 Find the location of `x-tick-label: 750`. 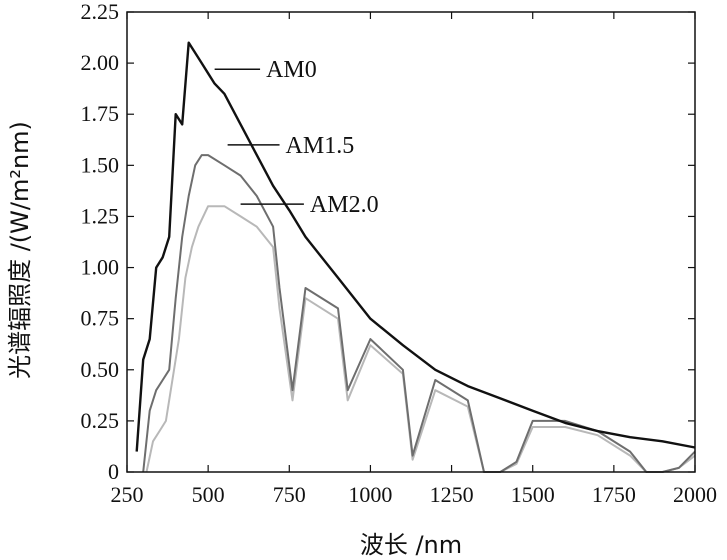

x-tick-label: 750 is located at coordinates (289, 494).